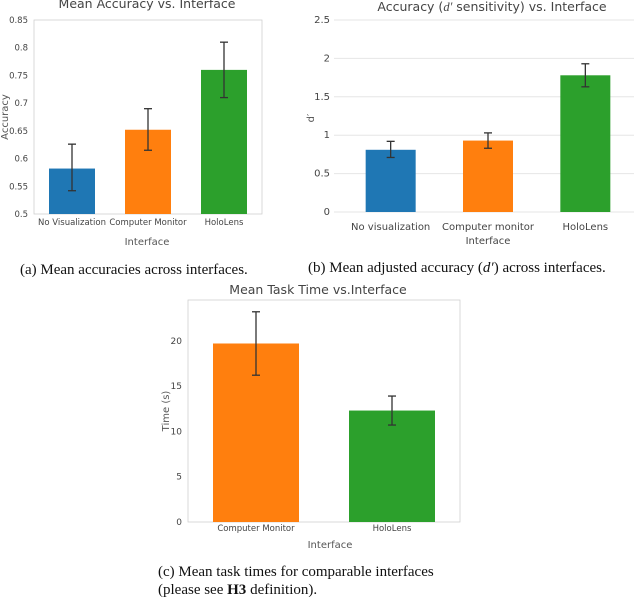  I want to click on y-tick-label: 2.5, so click(322, 20).